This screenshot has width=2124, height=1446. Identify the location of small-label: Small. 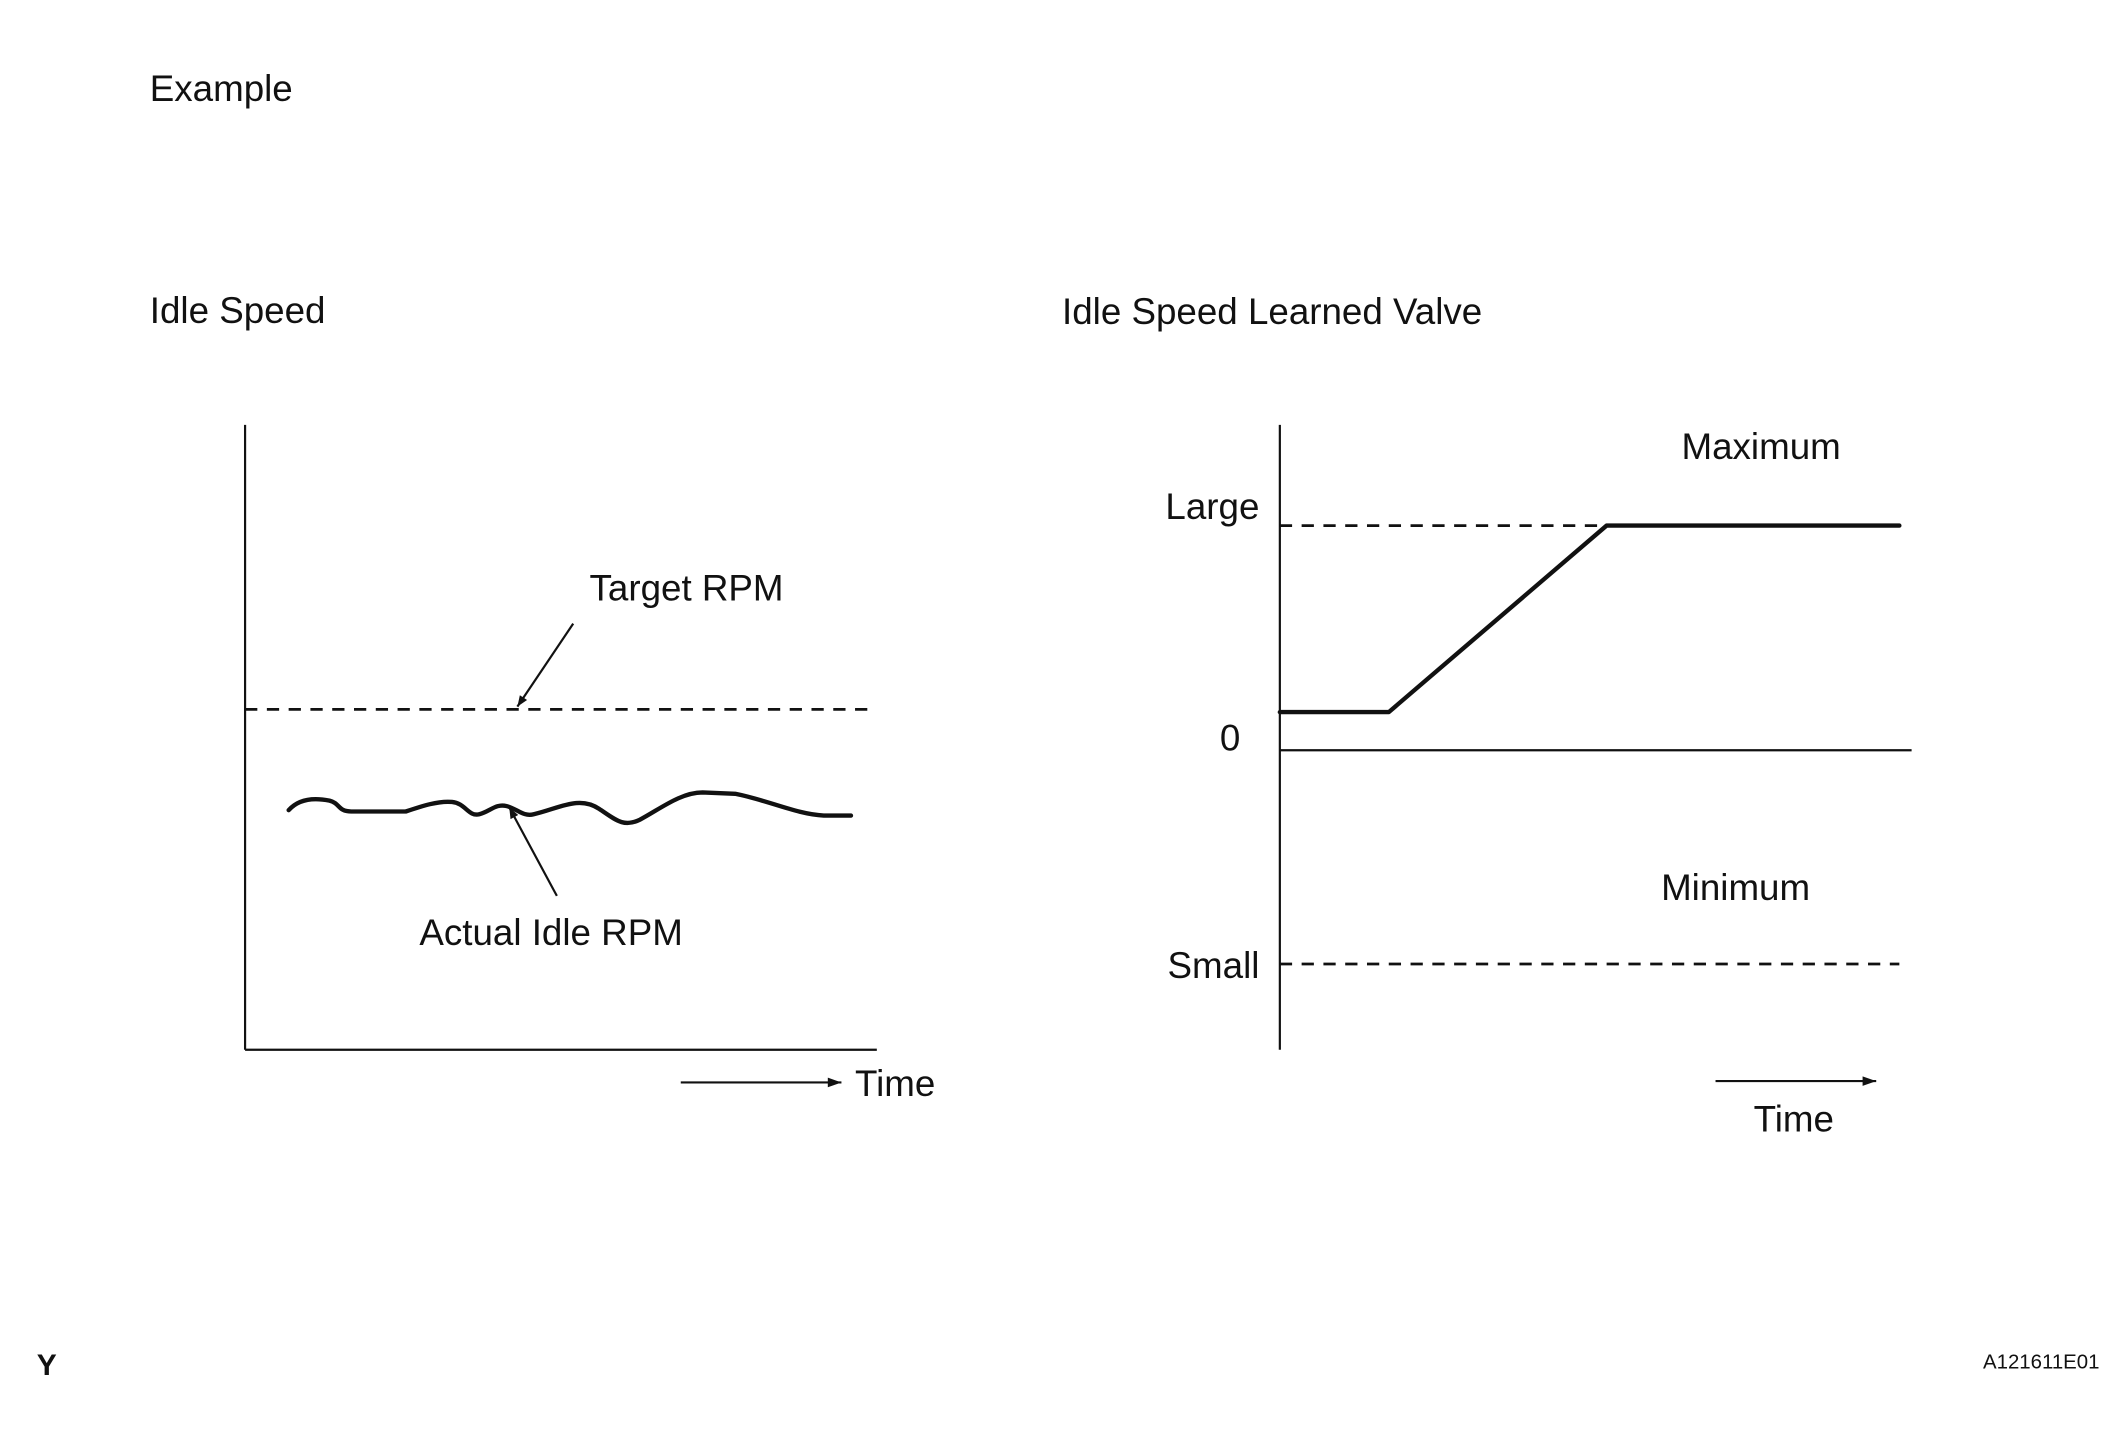
(1214, 965).